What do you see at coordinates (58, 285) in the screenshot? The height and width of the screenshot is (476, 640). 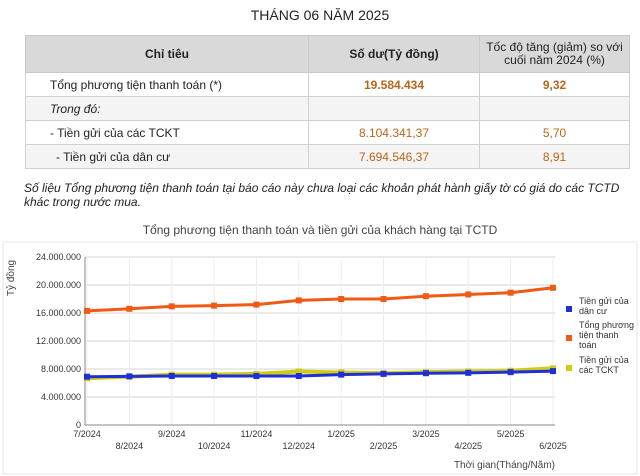 I see `y-tick-label: 20.000.000` at bounding box center [58, 285].